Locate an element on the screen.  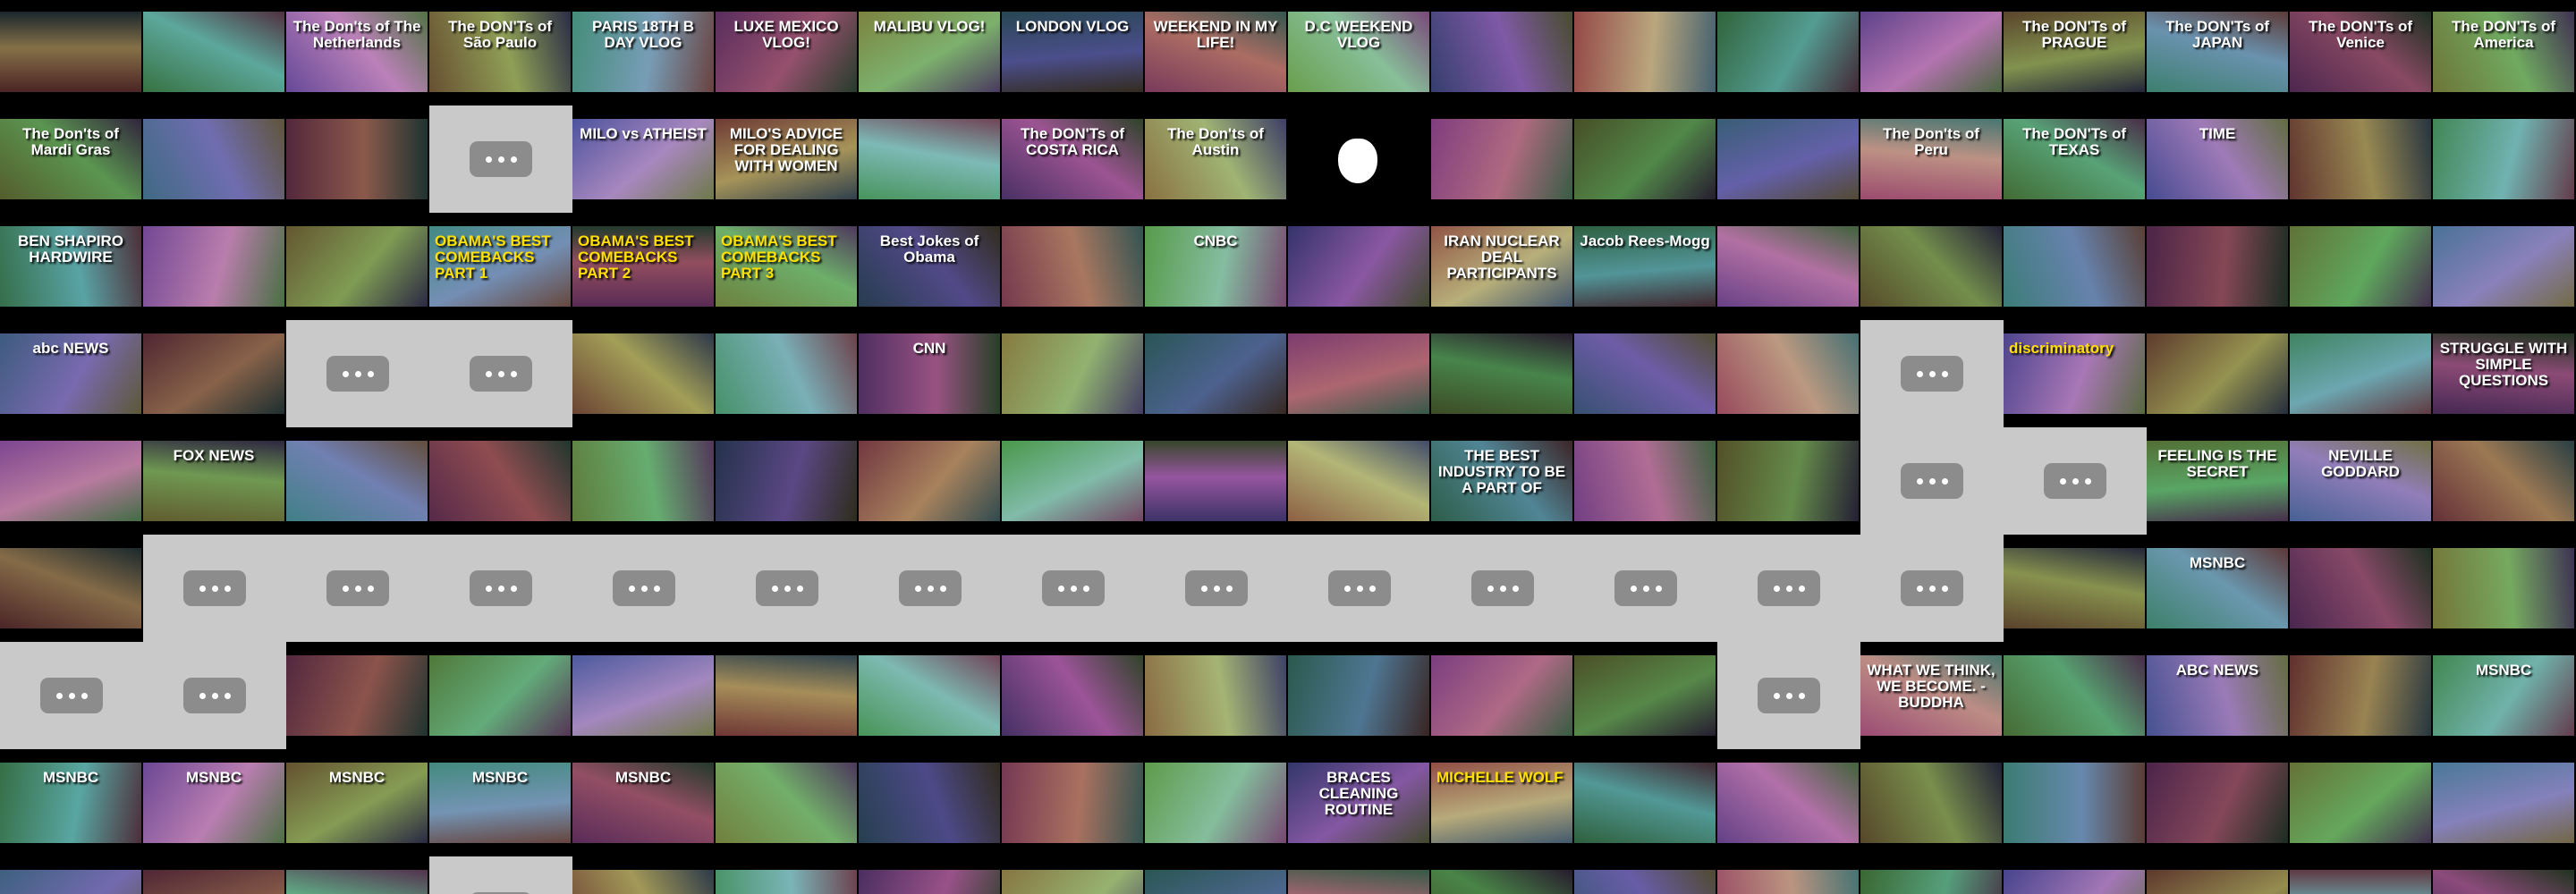
video-thumbnail: The Don'ts of Austin is located at coordinates (1215, 159).